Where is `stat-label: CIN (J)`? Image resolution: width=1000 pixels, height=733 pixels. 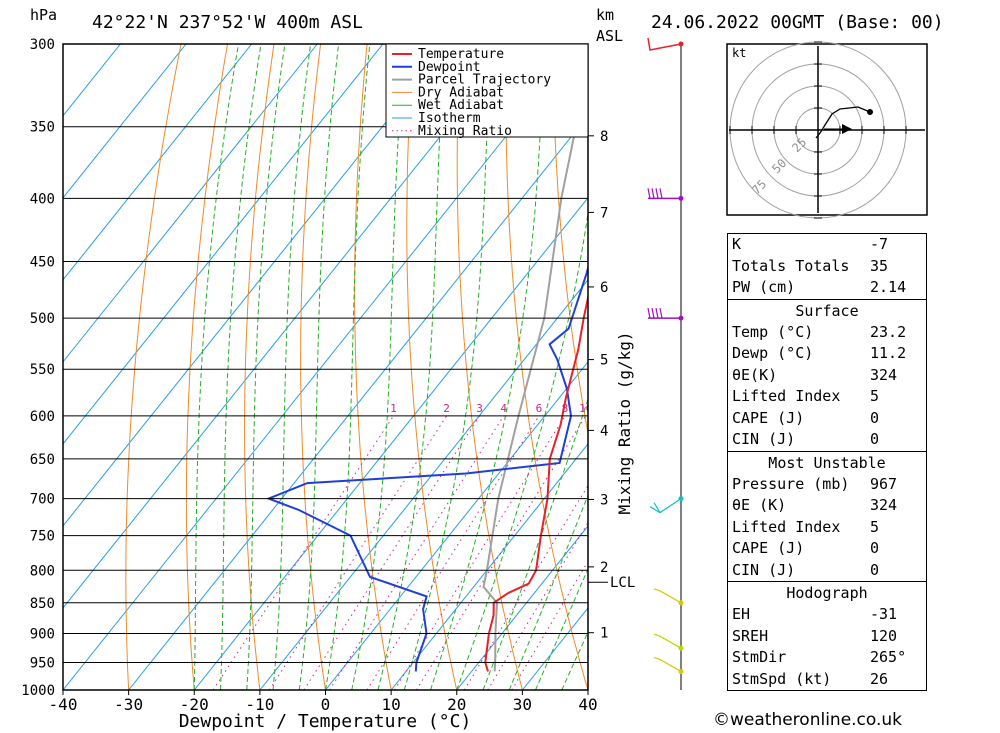 stat-label: CIN (J) is located at coordinates (764, 439).